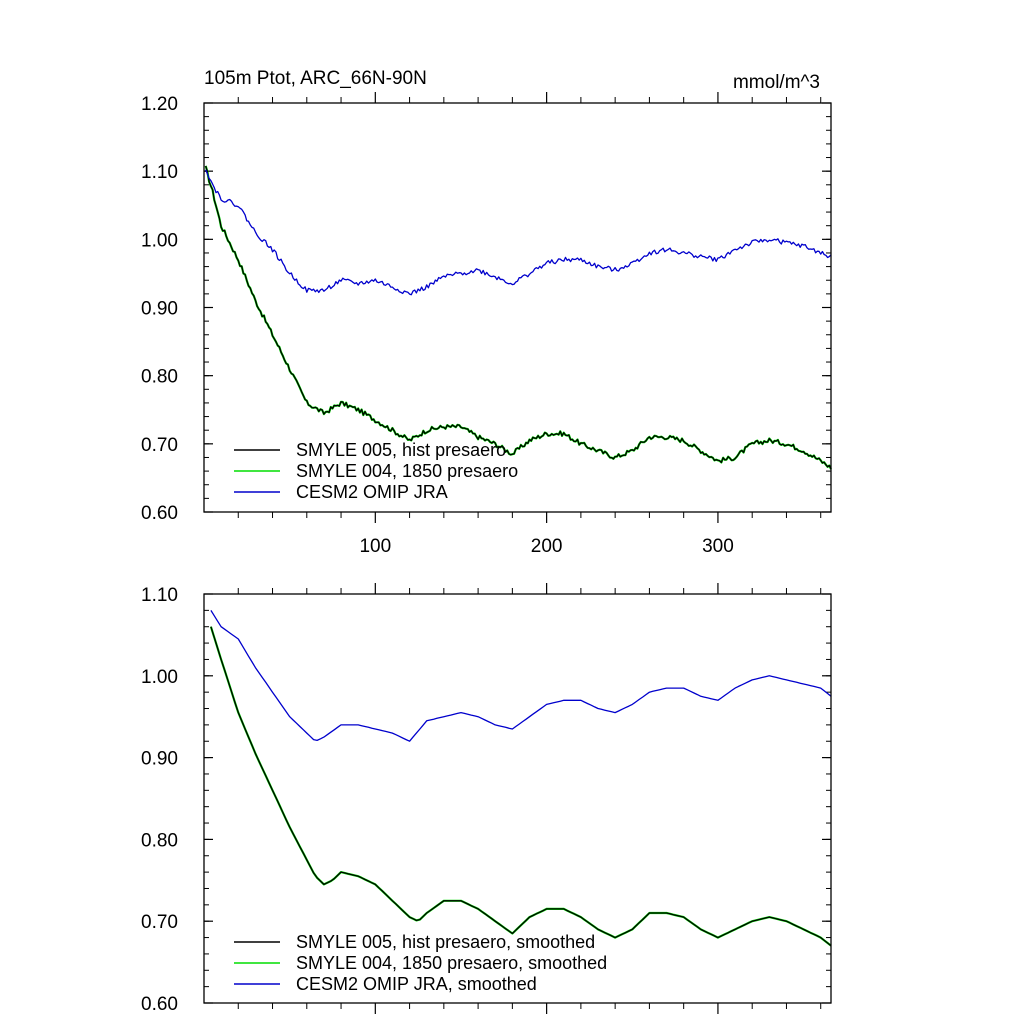 The width and height of the screenshot is (1024, 1024). I want to click on legend-label: CESM2 OMIP JRA, so click(372, 492).